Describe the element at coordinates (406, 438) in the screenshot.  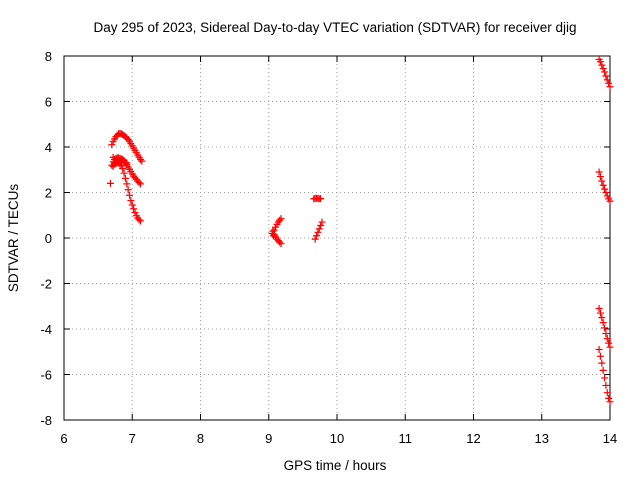
I see `x-tick-label: 11` at that location.